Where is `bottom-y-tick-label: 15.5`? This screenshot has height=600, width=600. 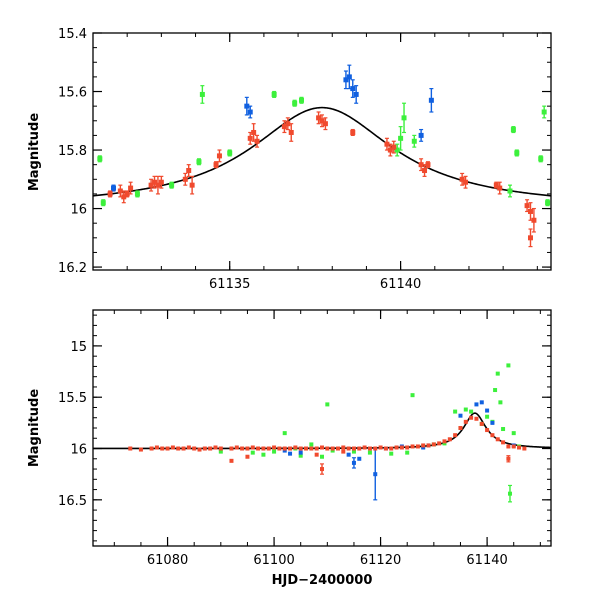
bottom-y-tick-label: 15.5 is located at coordinates (72, 398).